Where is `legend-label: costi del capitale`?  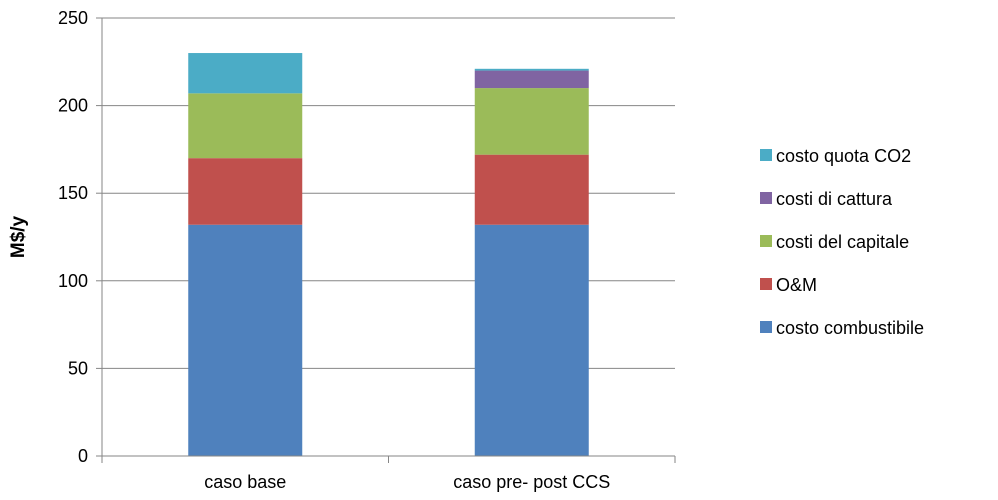 legend-label: costi del capitale is located at coordinates (842, 242).